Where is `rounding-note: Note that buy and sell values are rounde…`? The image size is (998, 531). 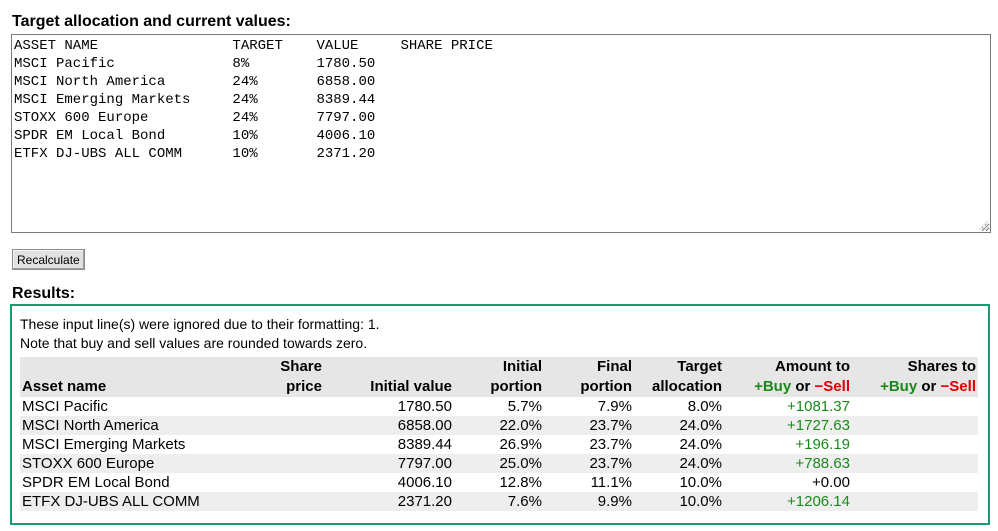
rounding-note: Note that buy and sell values are rounde… is located at coordinates (194, 343).